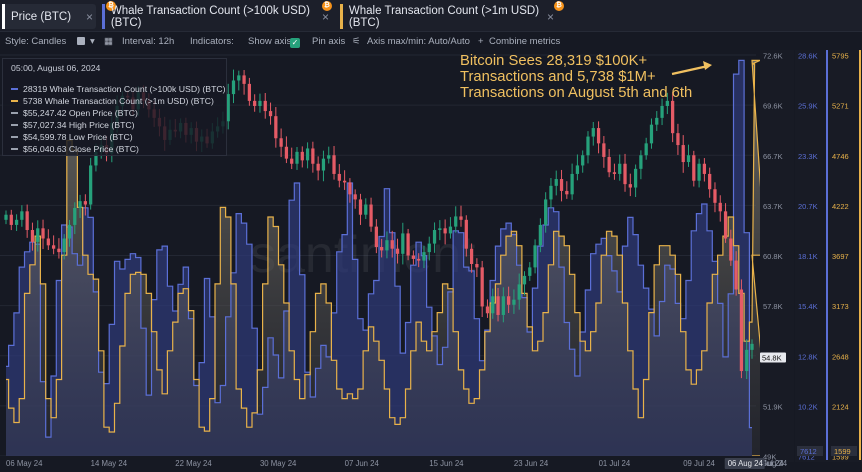  I want to click on x-axis-tick-label: 06 May 24, so click(24, 463).